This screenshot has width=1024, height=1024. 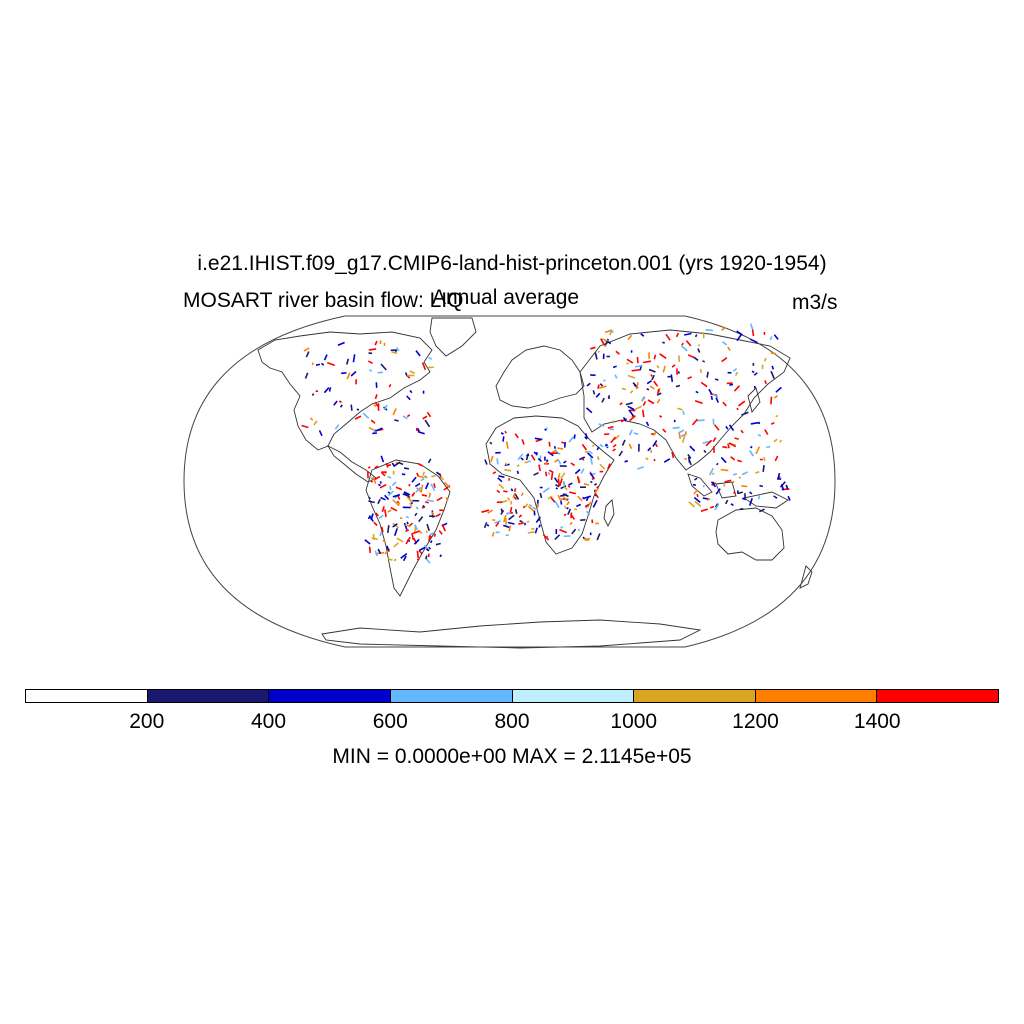 What do you see at coordinates (750, 534) in the screenshot?
I see `coast-australia` at bounding box center [750, 534].